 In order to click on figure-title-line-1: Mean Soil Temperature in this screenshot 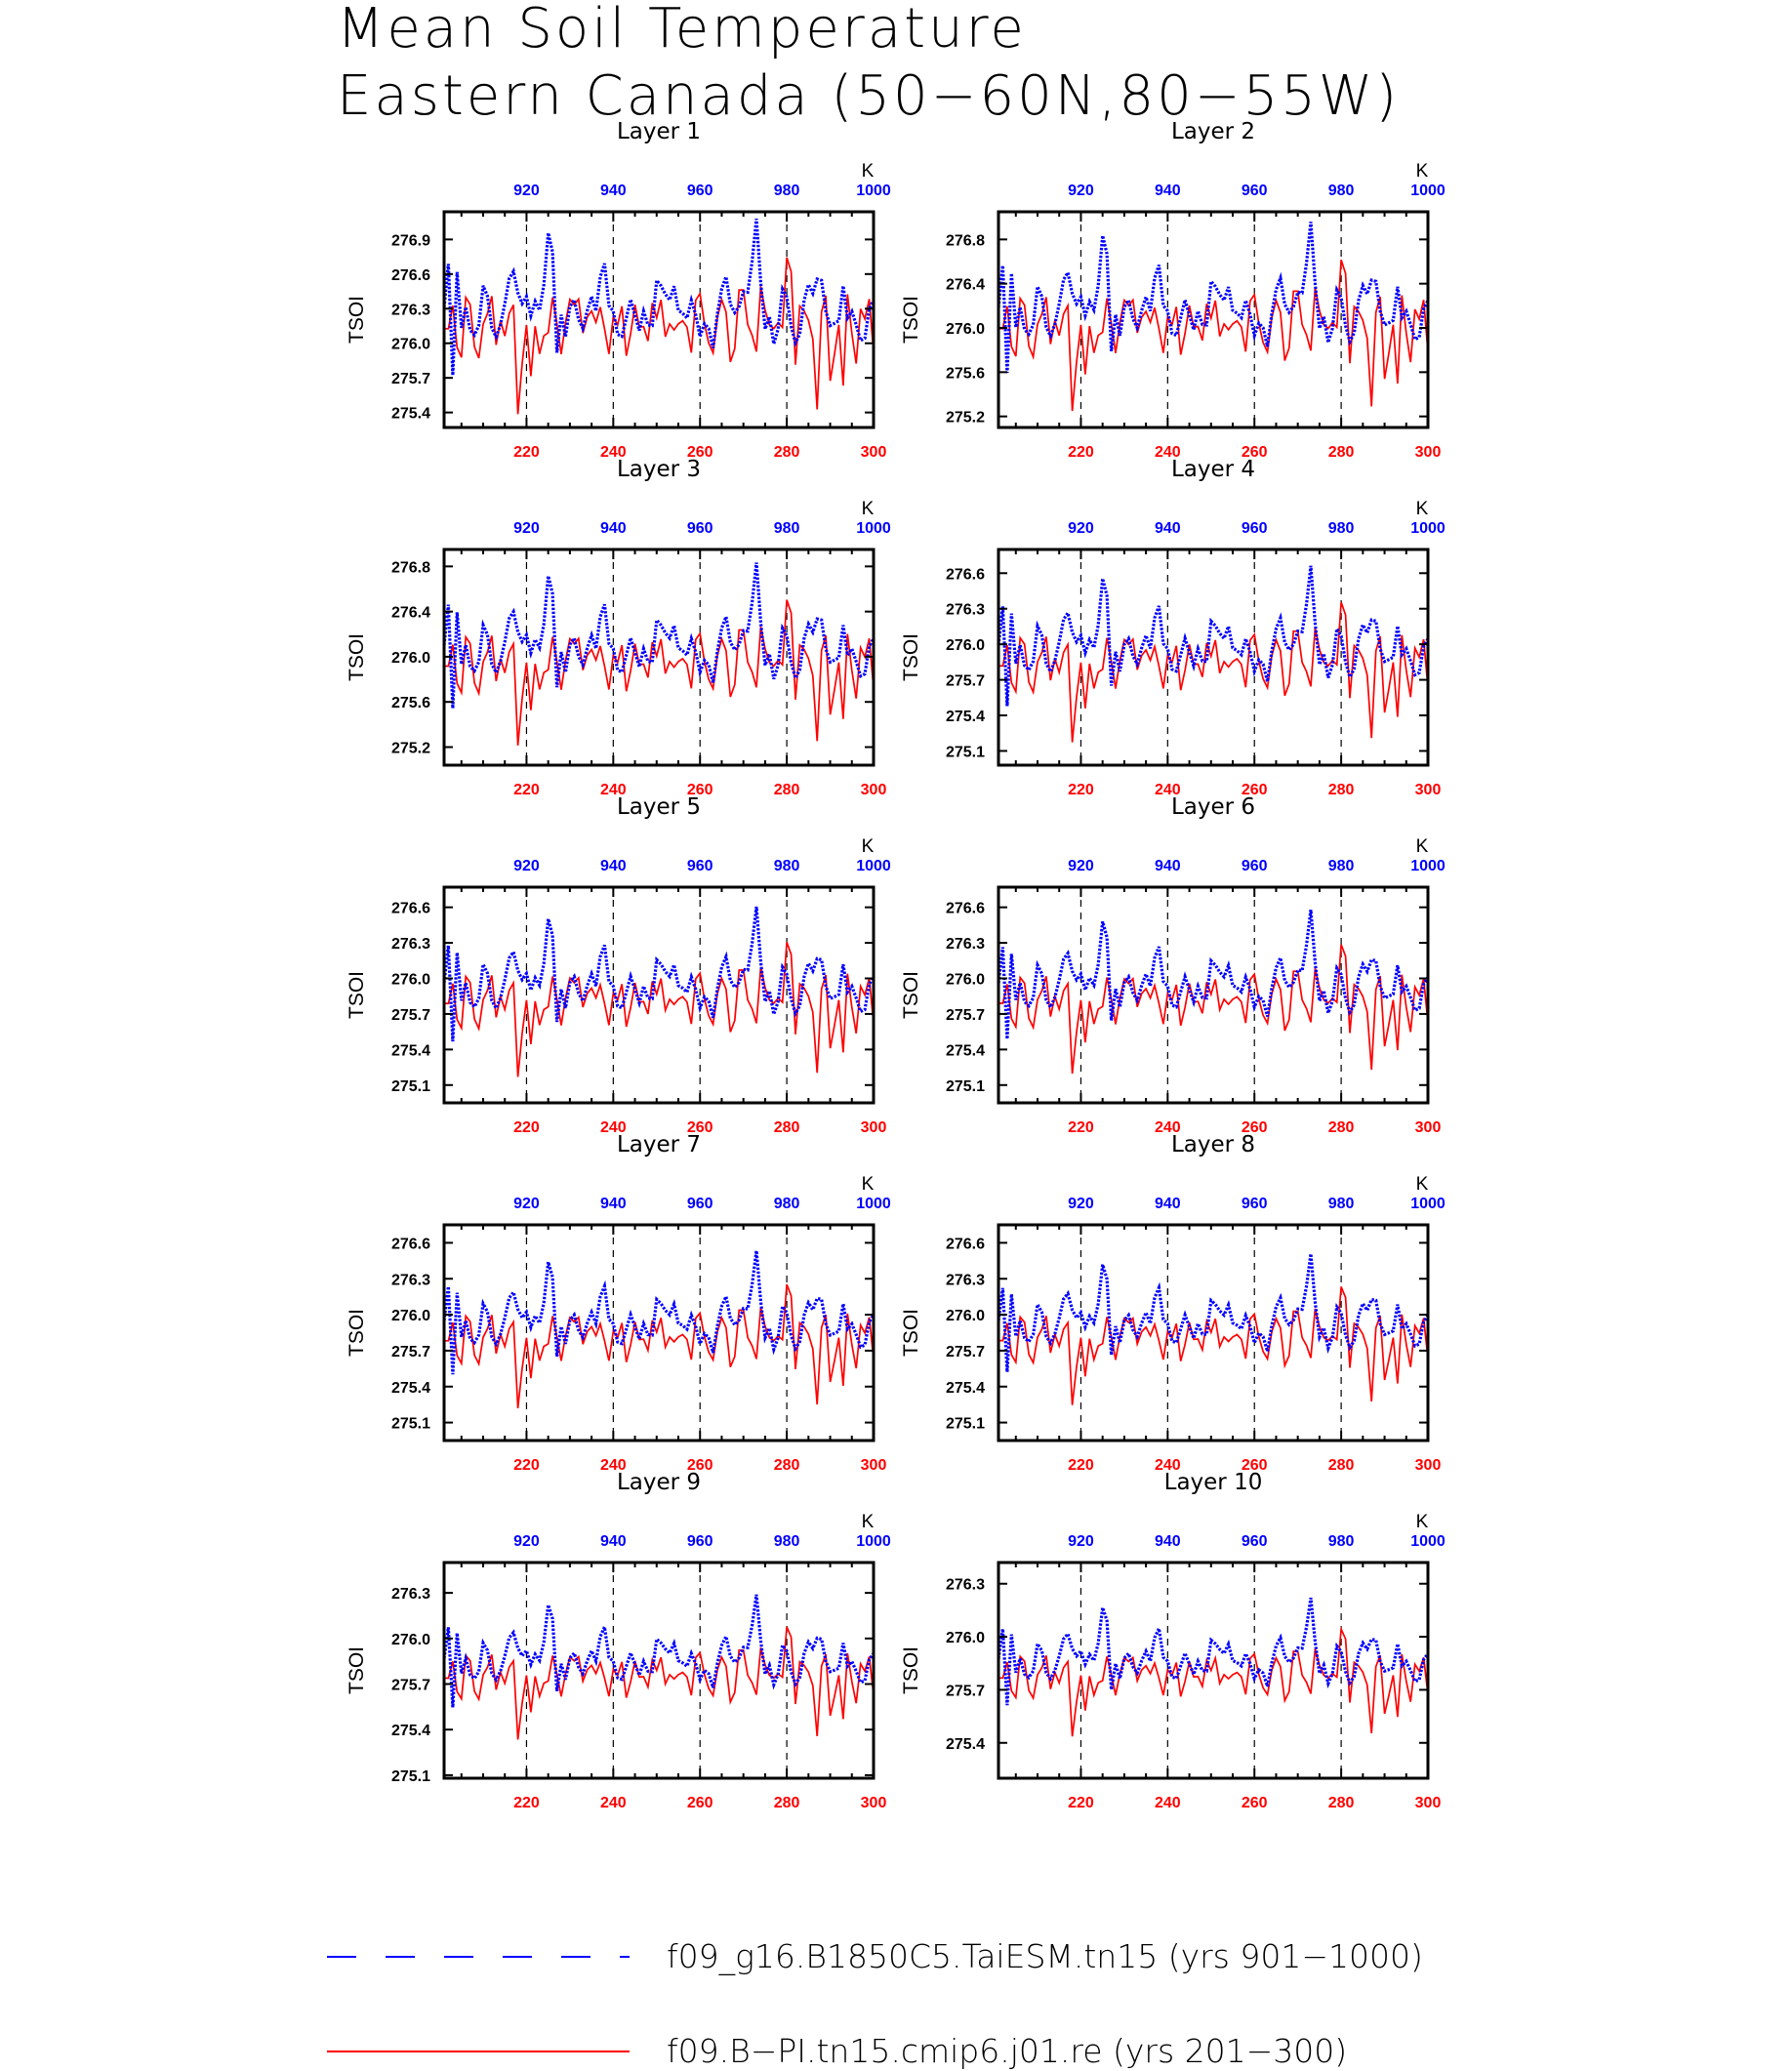, I will do `click(682, 31)`.